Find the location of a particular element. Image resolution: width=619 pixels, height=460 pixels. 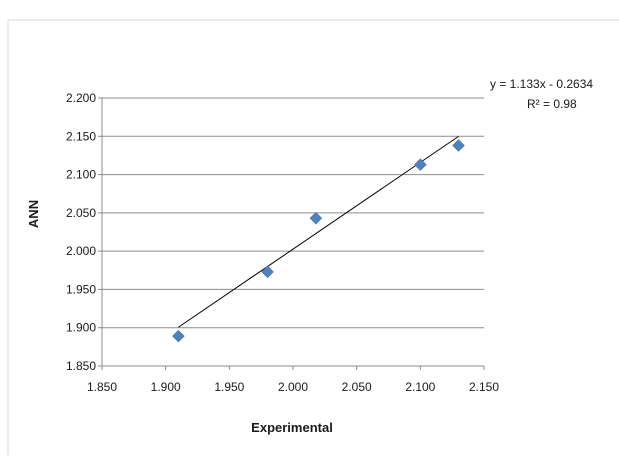

x-tick-label: 1.950 is located at coordinates (229, 387).